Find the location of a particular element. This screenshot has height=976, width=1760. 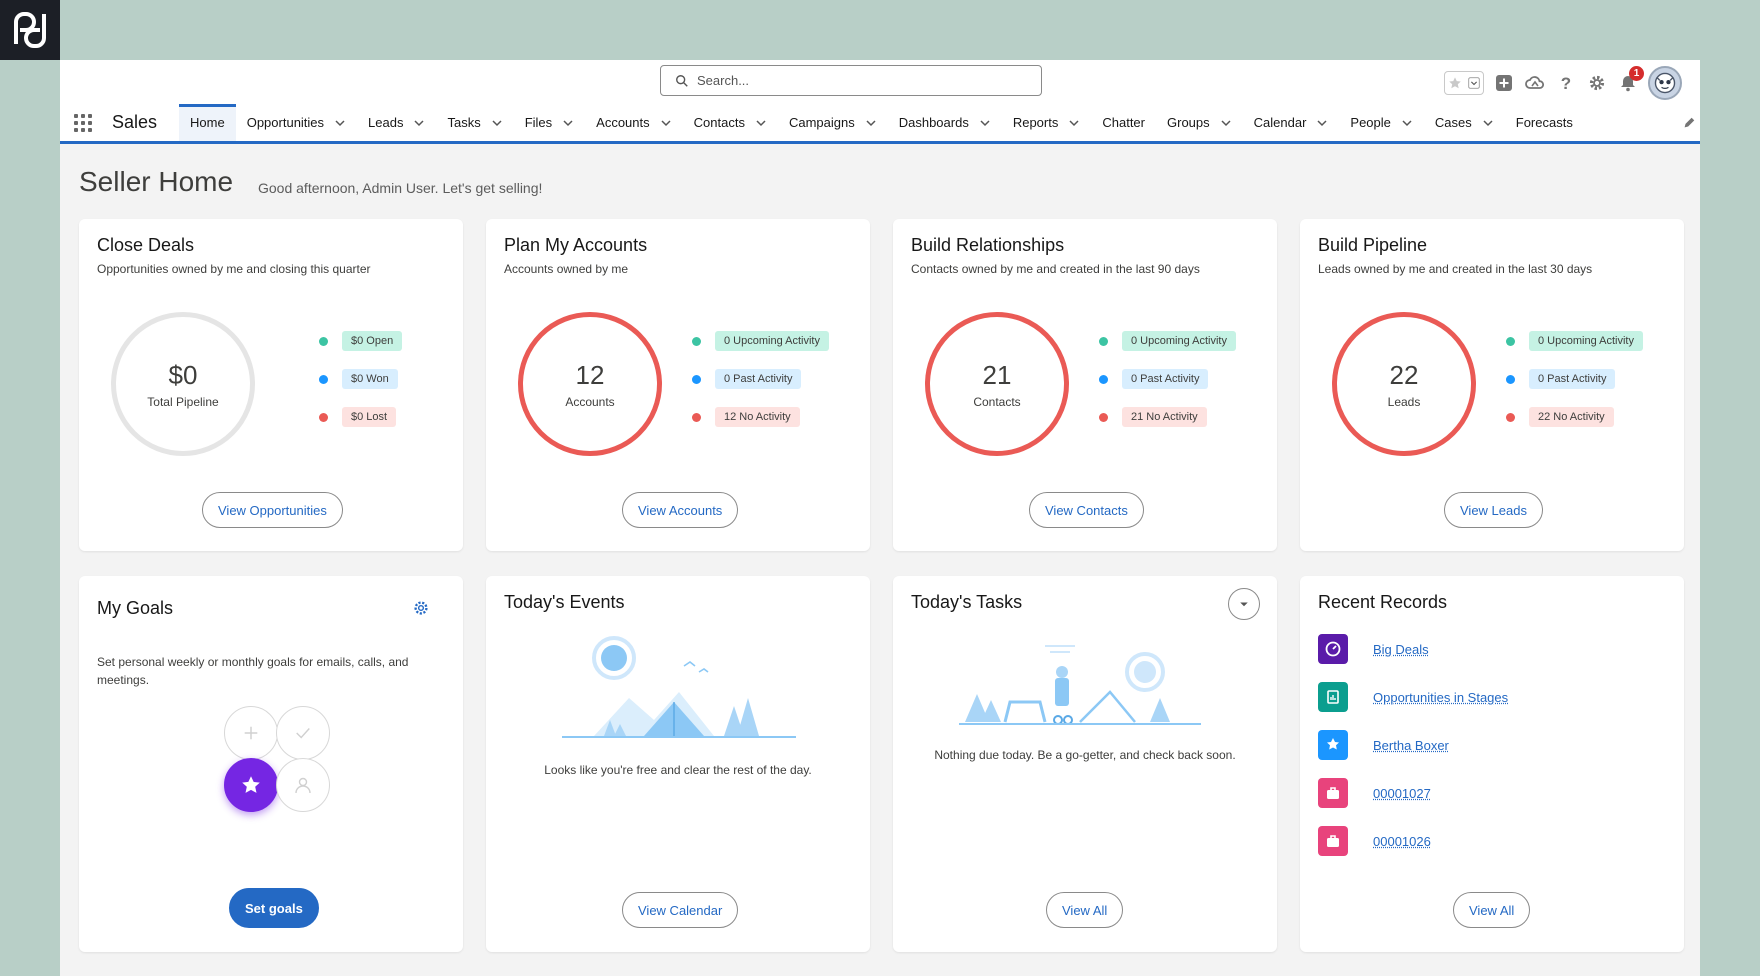

page-title: Seller Home is located at coordinates (156, 181).